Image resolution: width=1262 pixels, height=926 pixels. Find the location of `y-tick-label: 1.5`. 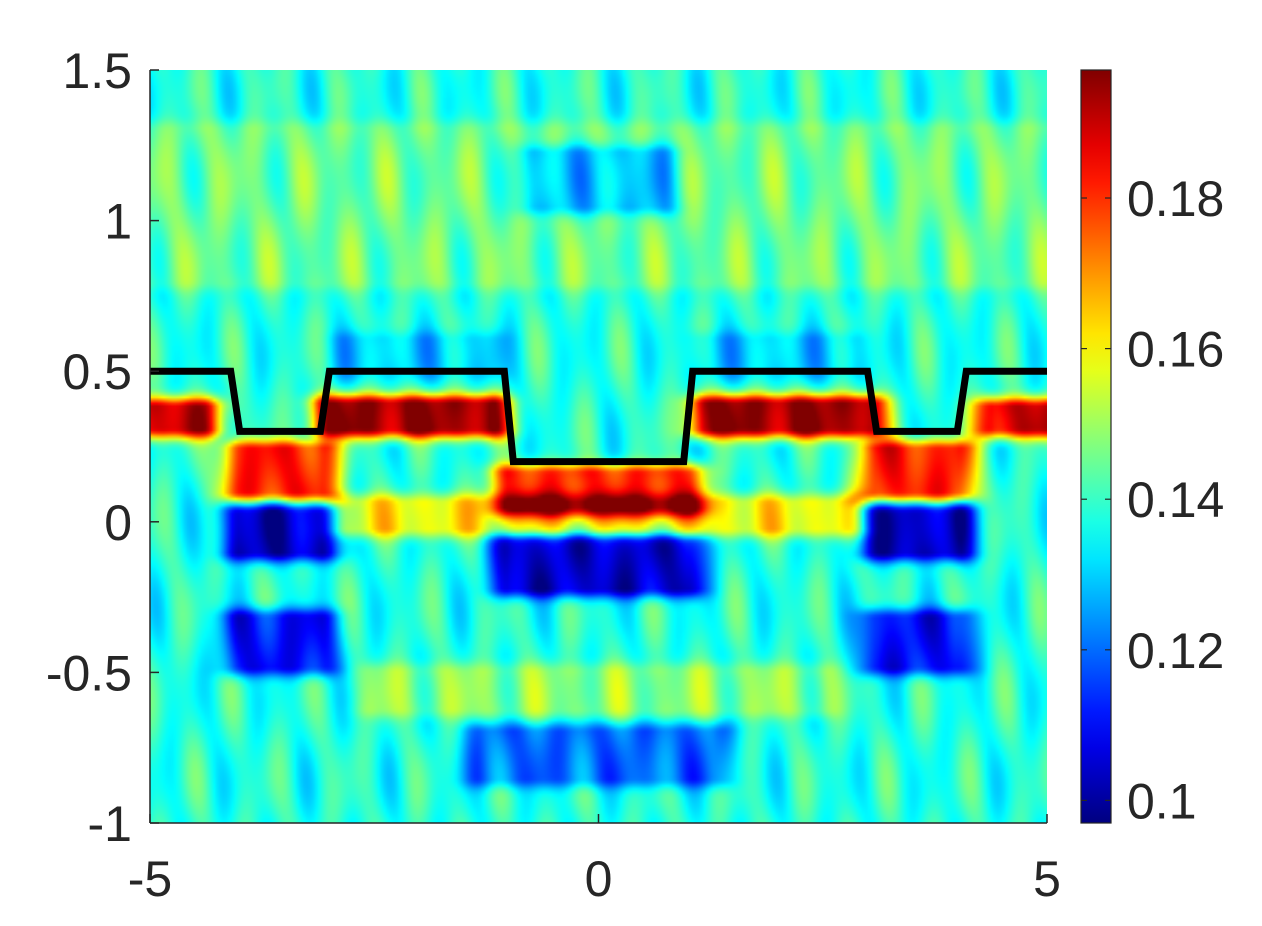

y-tick-label: 1.5 is located at coordinates (97, 71).